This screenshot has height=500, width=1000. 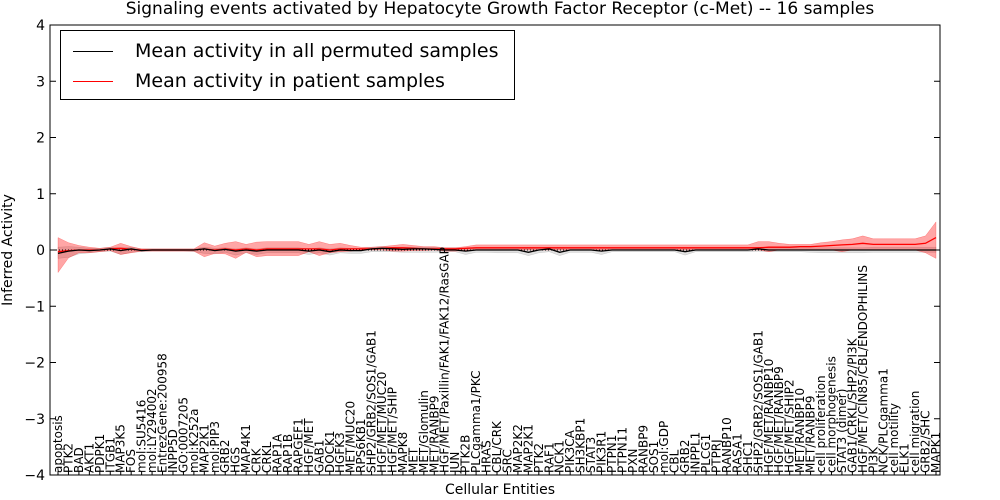 What do you see at coordinates (936, 452) in the screenshot?
I see `x-tick-label: MAPK1` at bounding box center [936, 452].